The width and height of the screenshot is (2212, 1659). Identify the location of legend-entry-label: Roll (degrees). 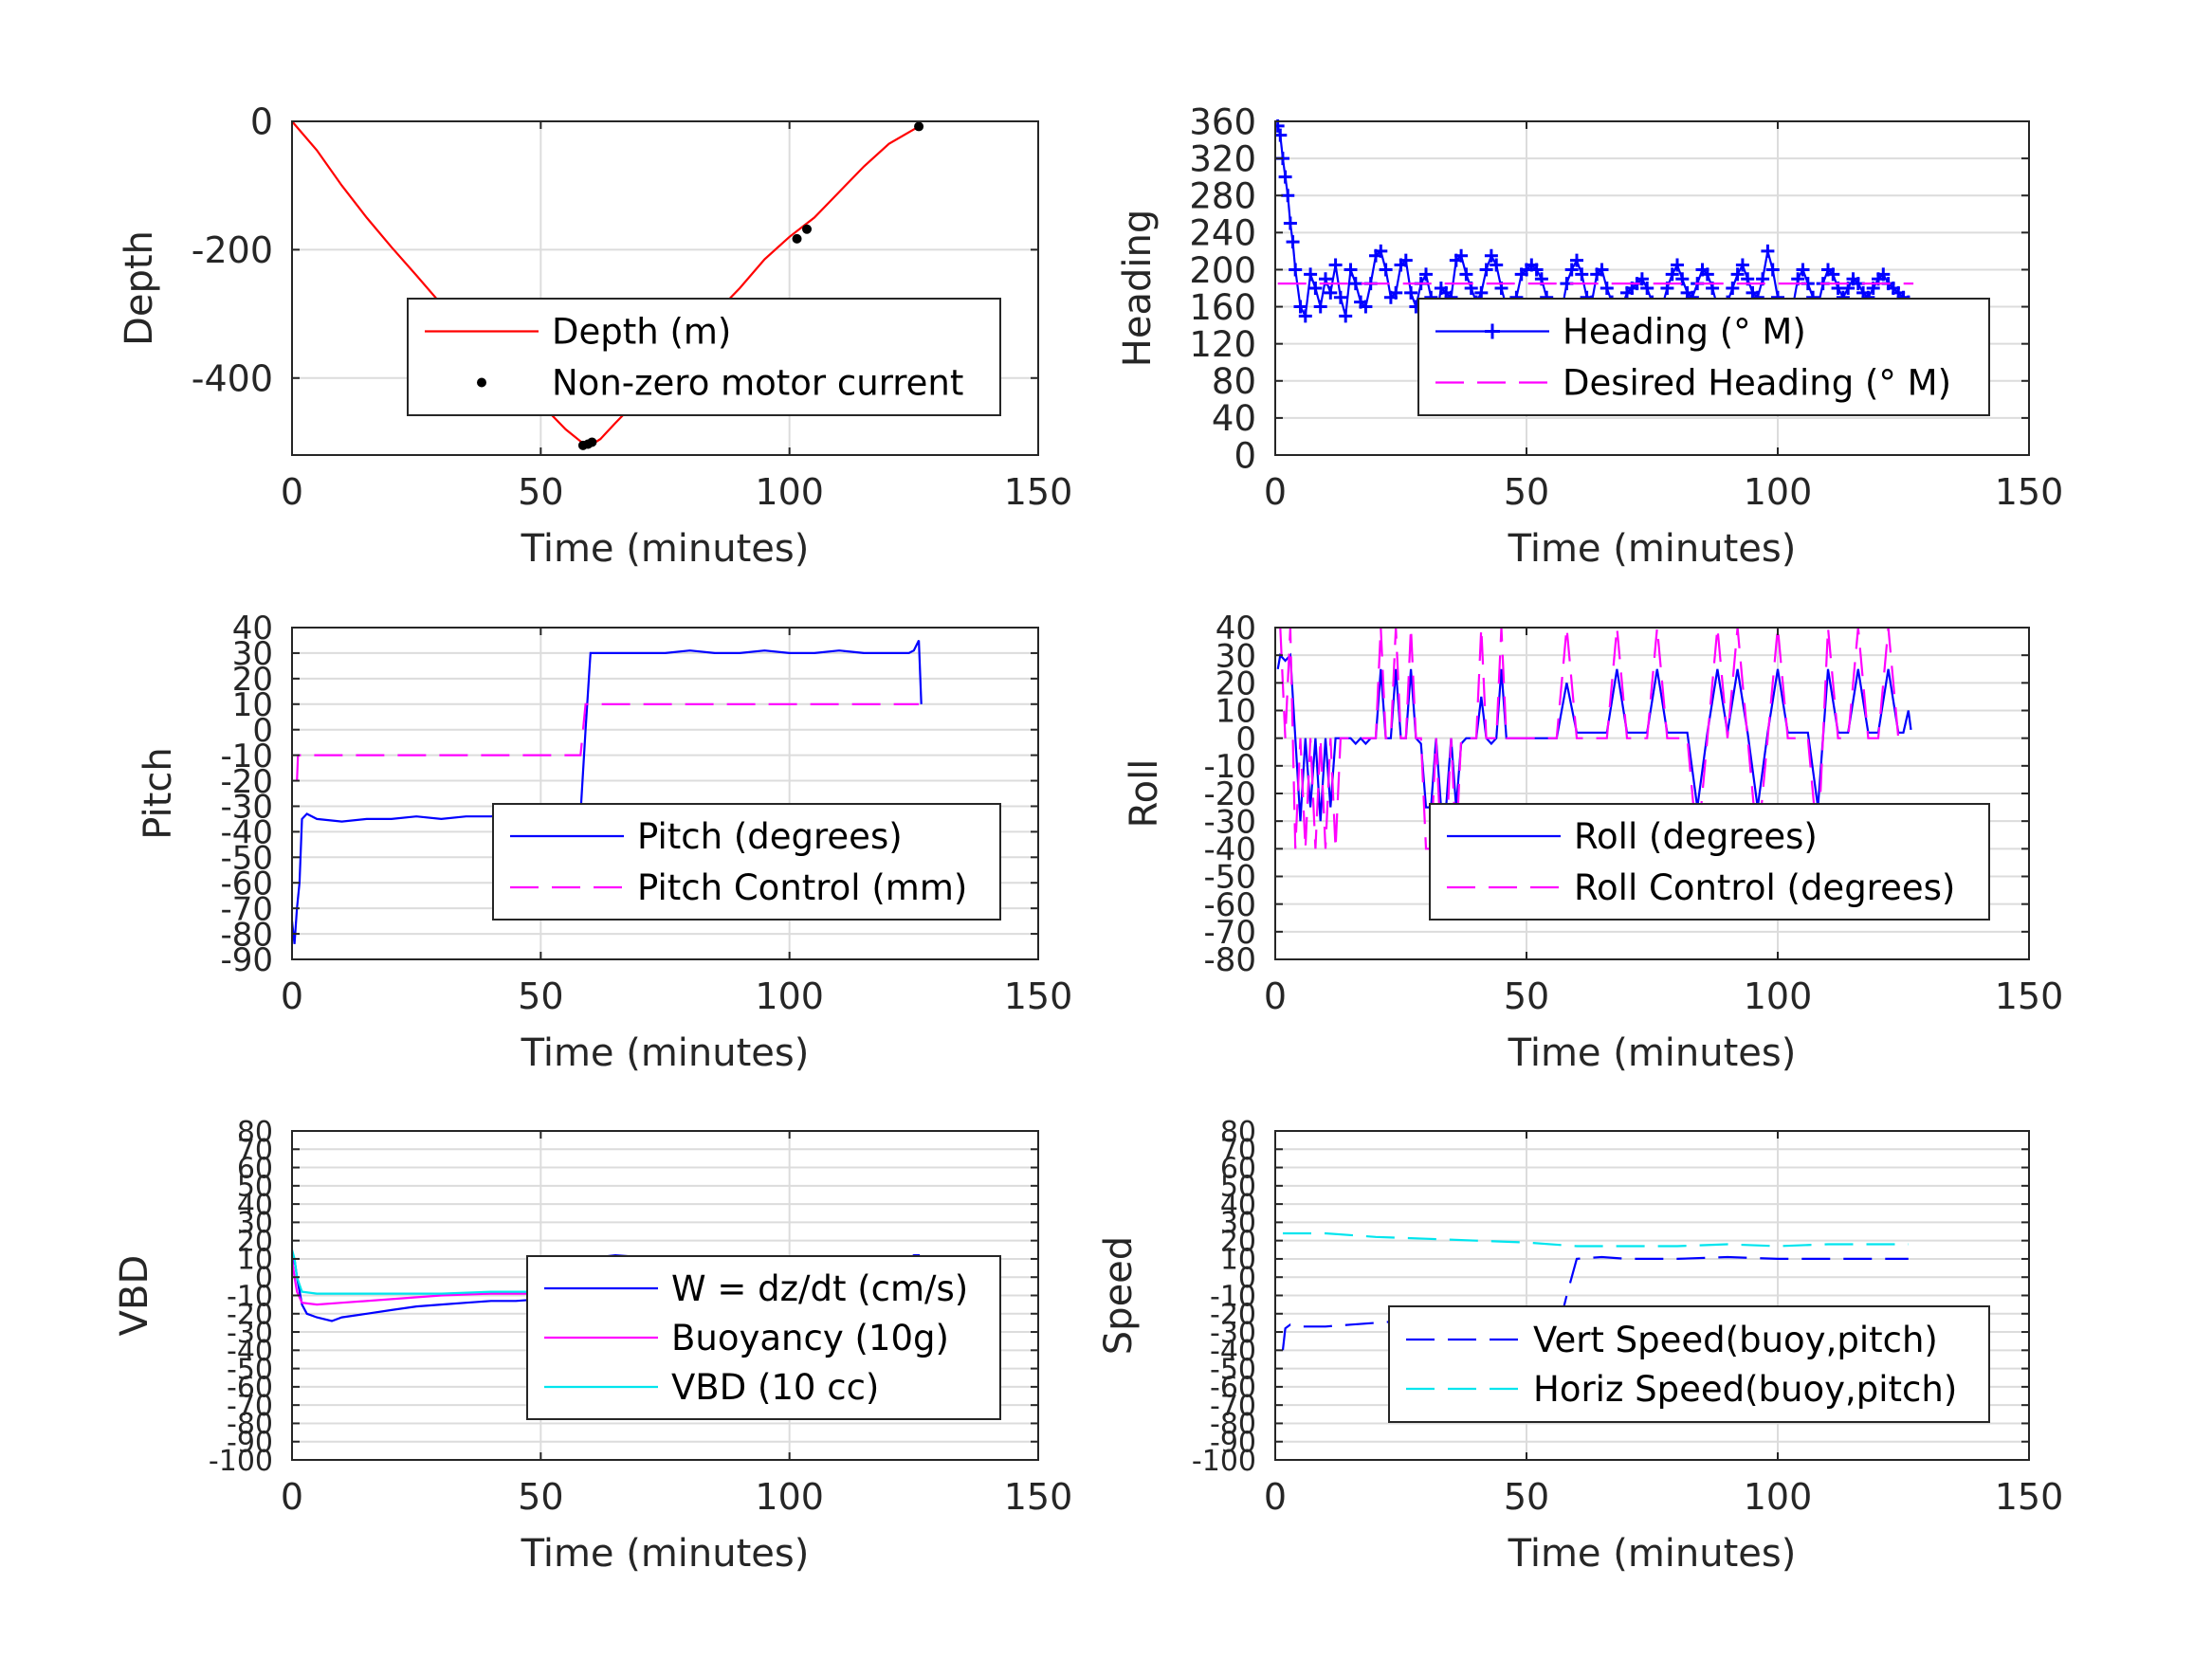
(1696, 836).